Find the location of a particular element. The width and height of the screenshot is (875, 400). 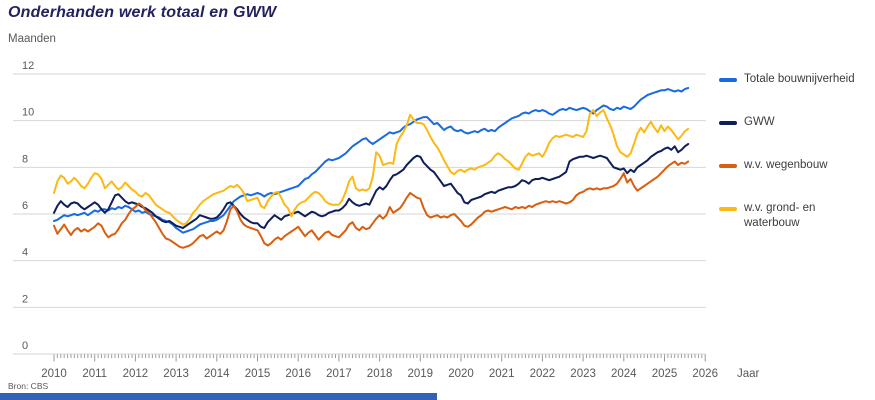

legend-item-grond-en-waterbouw: w.v. grond- en waterbouw is located at coordinates (790, 216).